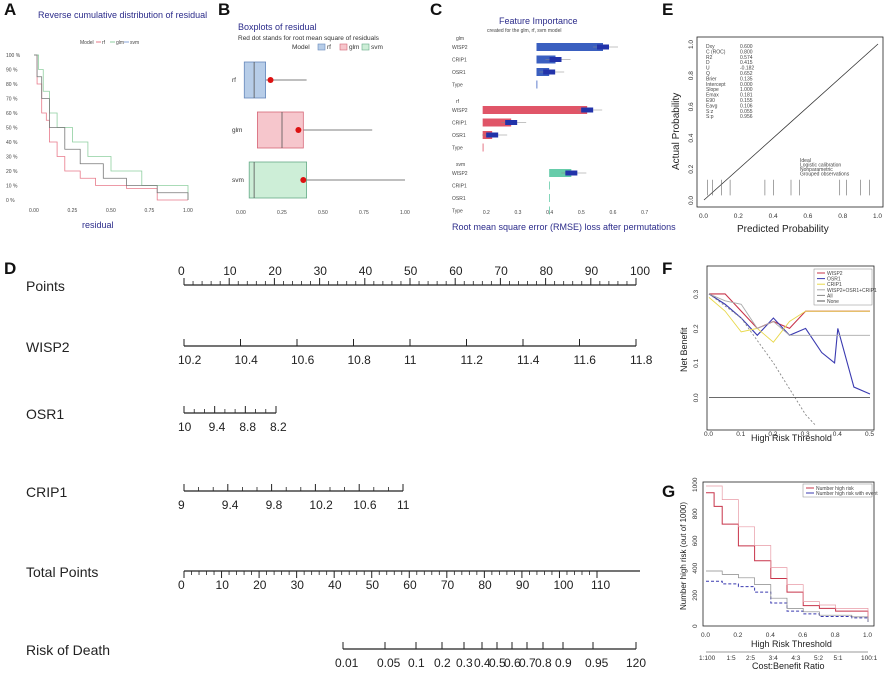 This screenshot has height=673, width=886. What do you see at coordinates (791, 438) in the screenshot?
I see `panel-f-xlabel: High Risk Threshold` at bounding box center [791, 438].